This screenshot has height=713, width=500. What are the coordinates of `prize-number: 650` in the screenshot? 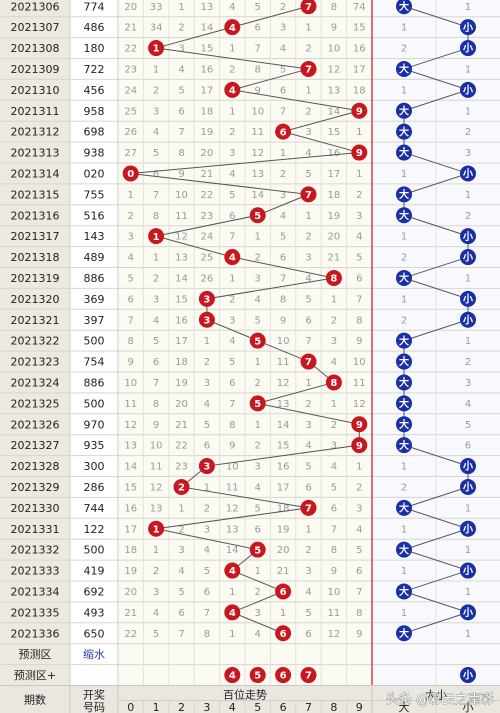 It's located at (94, 633).